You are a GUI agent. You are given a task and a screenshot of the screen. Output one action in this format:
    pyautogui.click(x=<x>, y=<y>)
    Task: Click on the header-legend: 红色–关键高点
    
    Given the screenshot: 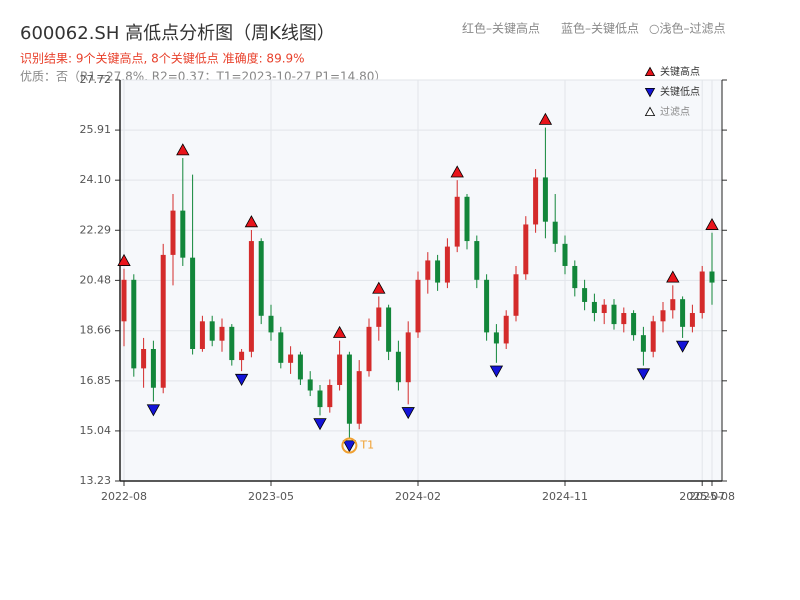 What is the action you would take?
    pyautogui.click(x=501, y=28)
    